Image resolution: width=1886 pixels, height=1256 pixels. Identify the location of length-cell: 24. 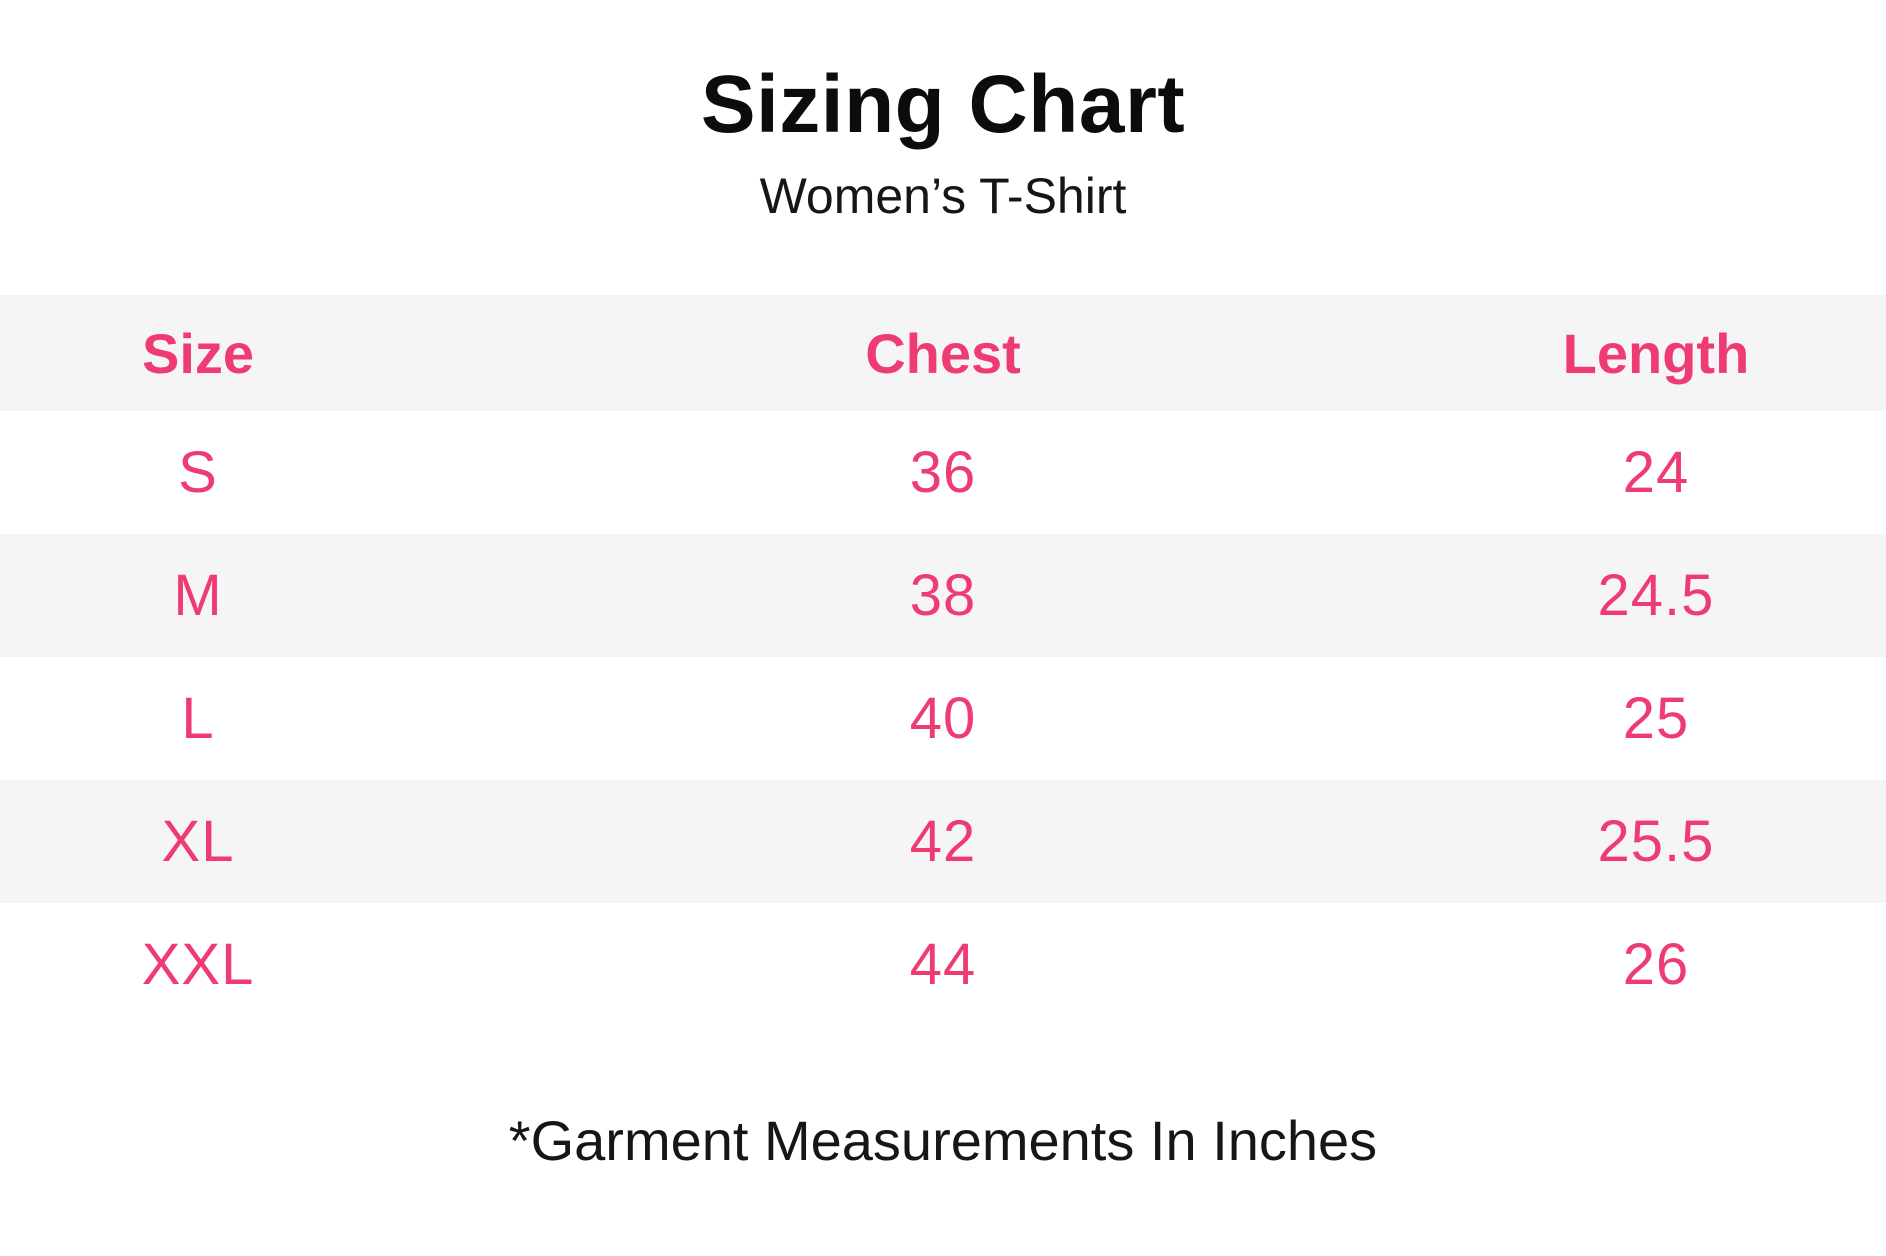
(1656, 473).